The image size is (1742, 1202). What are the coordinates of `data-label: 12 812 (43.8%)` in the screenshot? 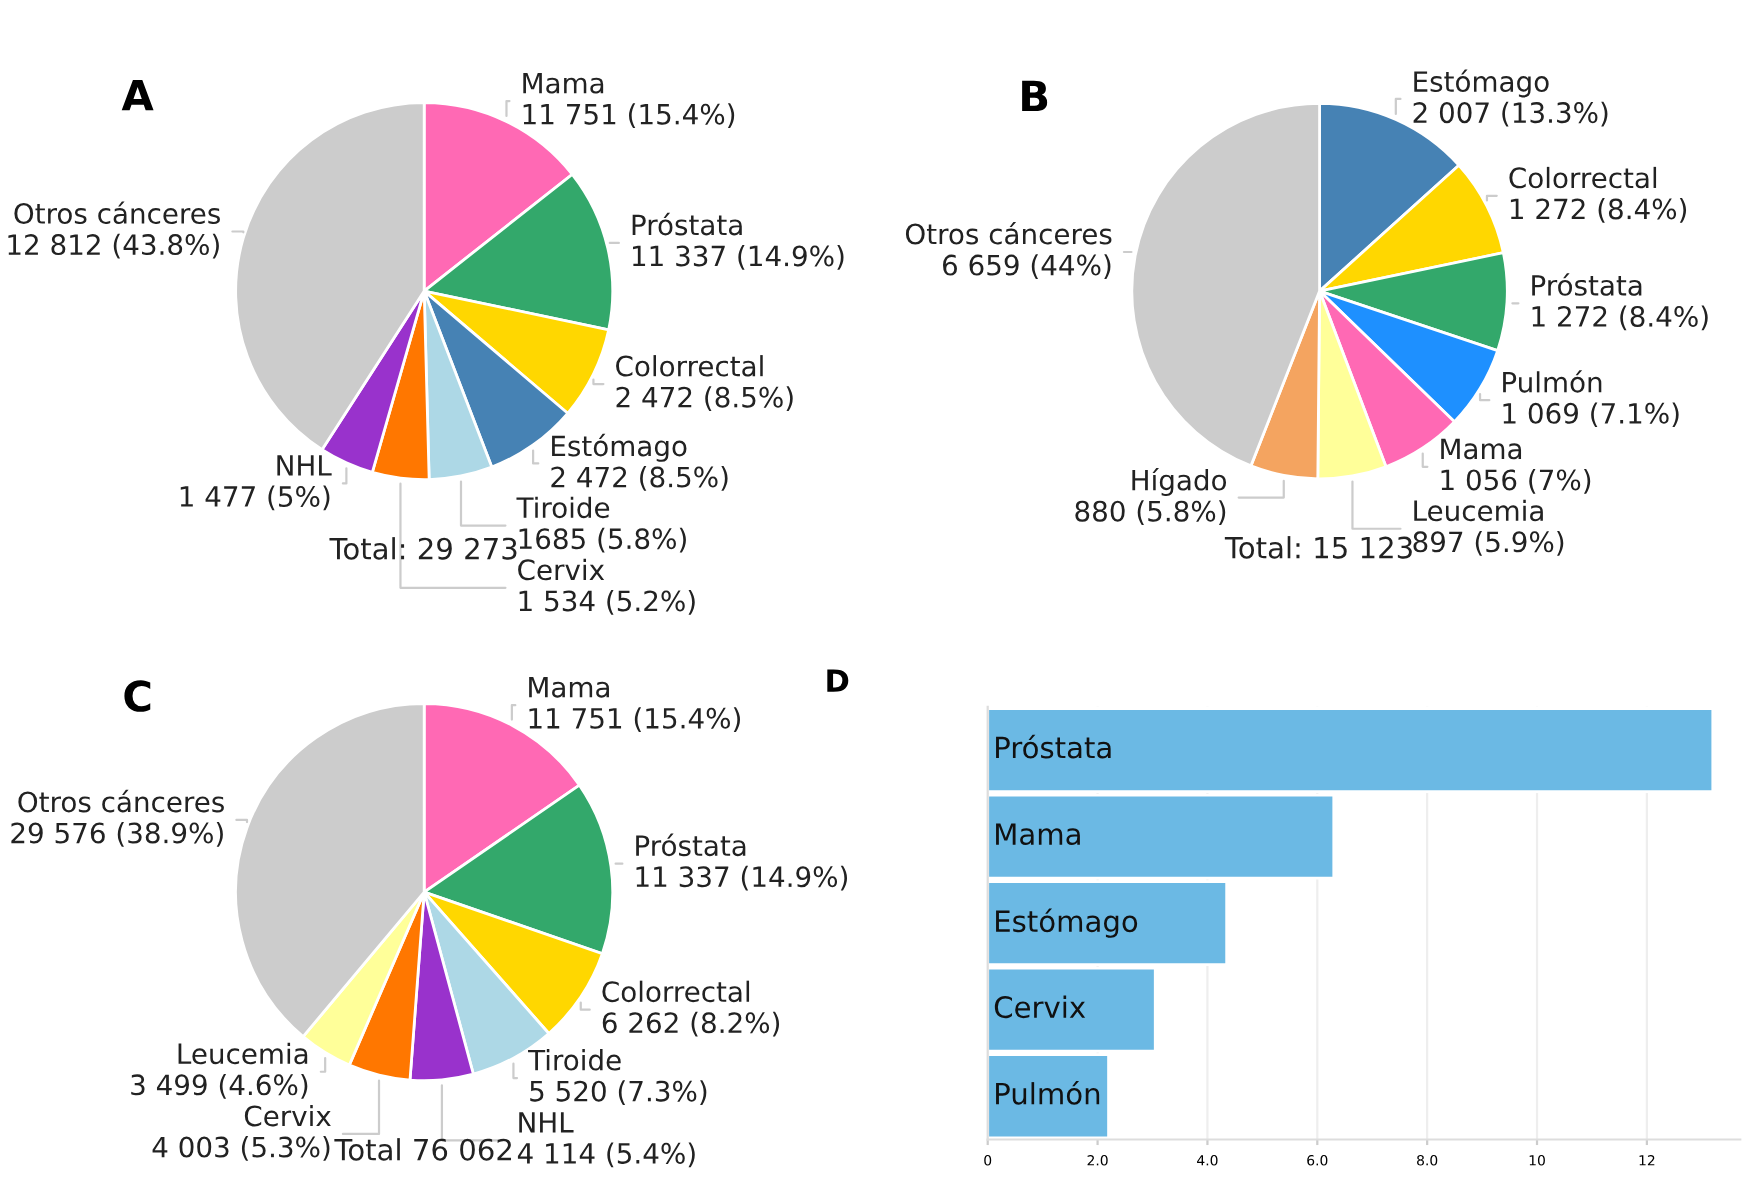 It's located at (113, 246).